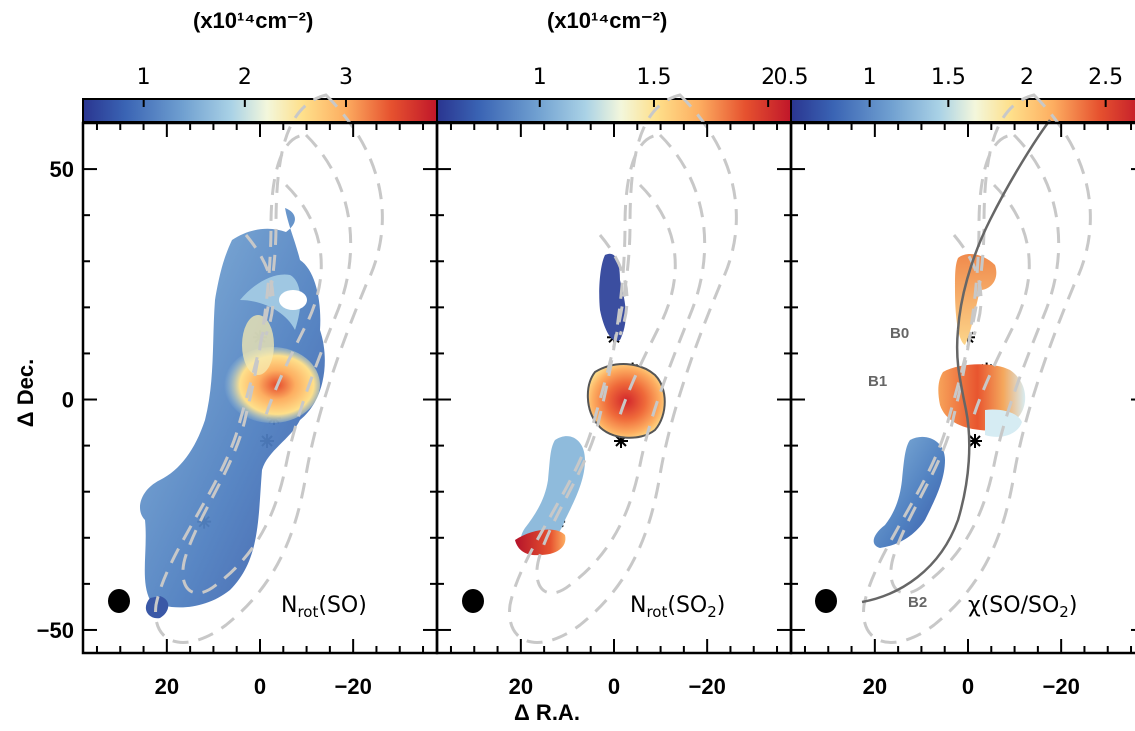 Image resolution: width=1135 pixels, height=731 pixels. I want to click on colorbar-unit-label-2: (x10¹⁴cm⁻²), so click(607, 20).